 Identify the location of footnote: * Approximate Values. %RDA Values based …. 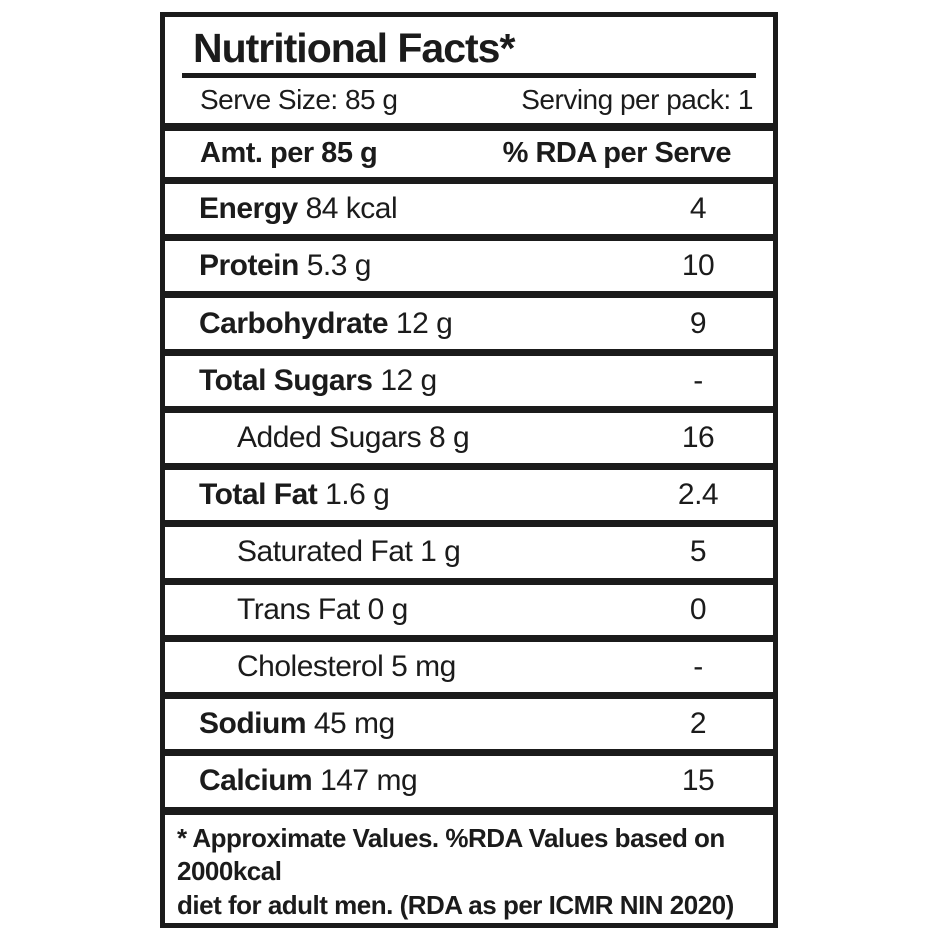
(469, 869).